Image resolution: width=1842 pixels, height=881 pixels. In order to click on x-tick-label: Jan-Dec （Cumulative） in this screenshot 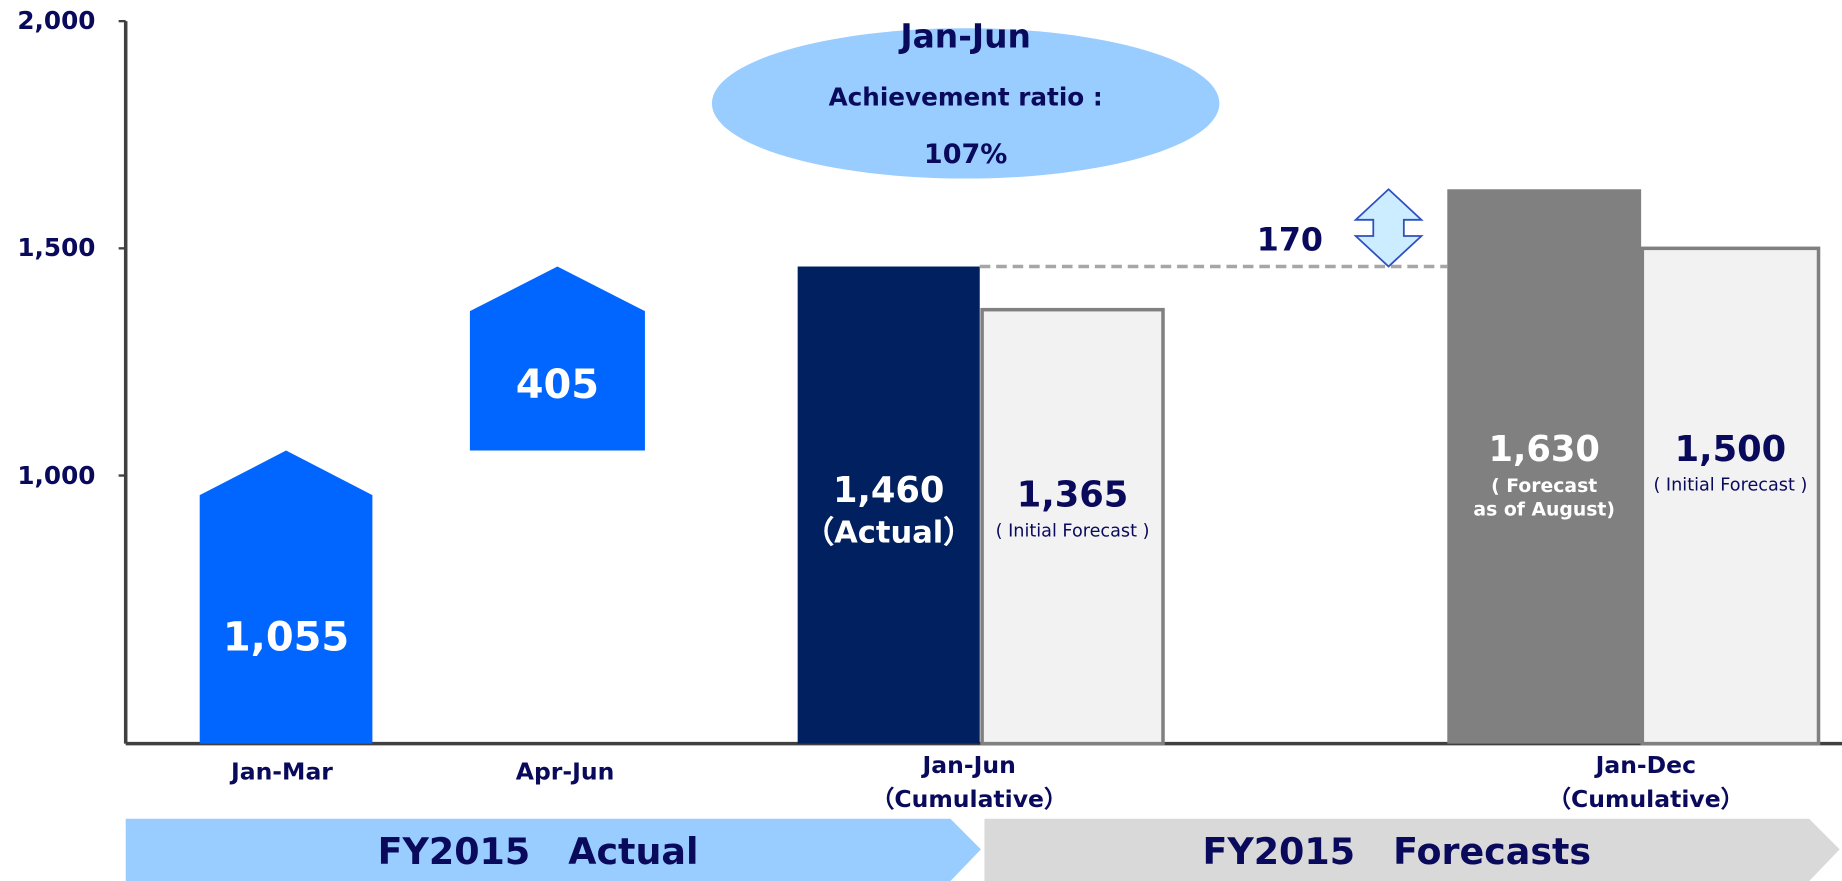, I will do `click(1646, 781)`.